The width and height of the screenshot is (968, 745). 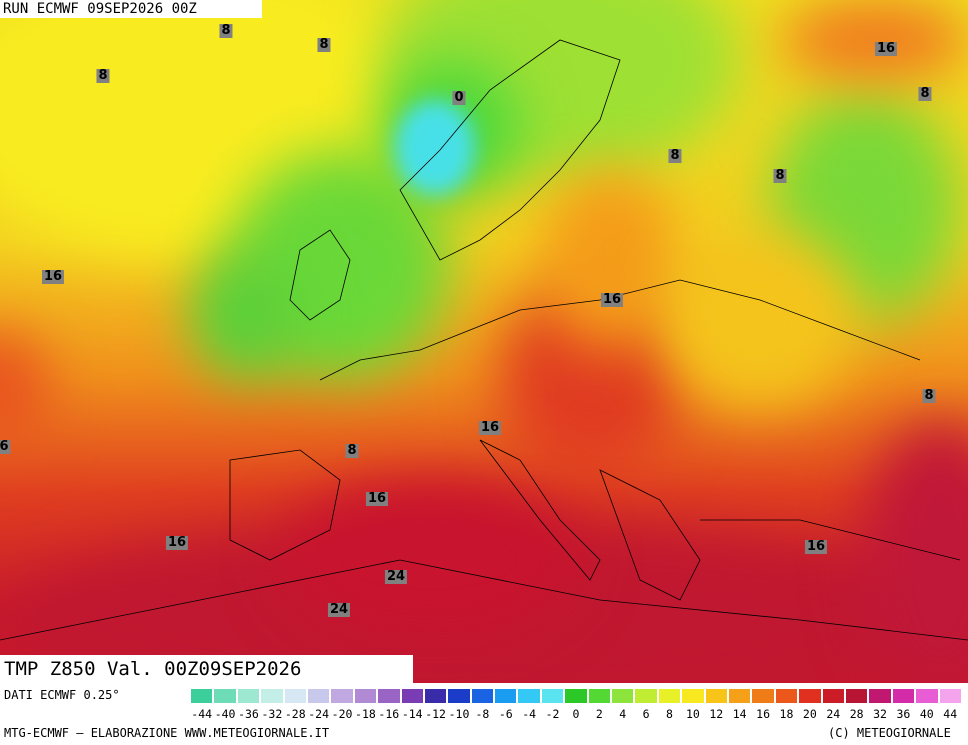 I want to click on legend-label: -36, so click(x=248, y=714).